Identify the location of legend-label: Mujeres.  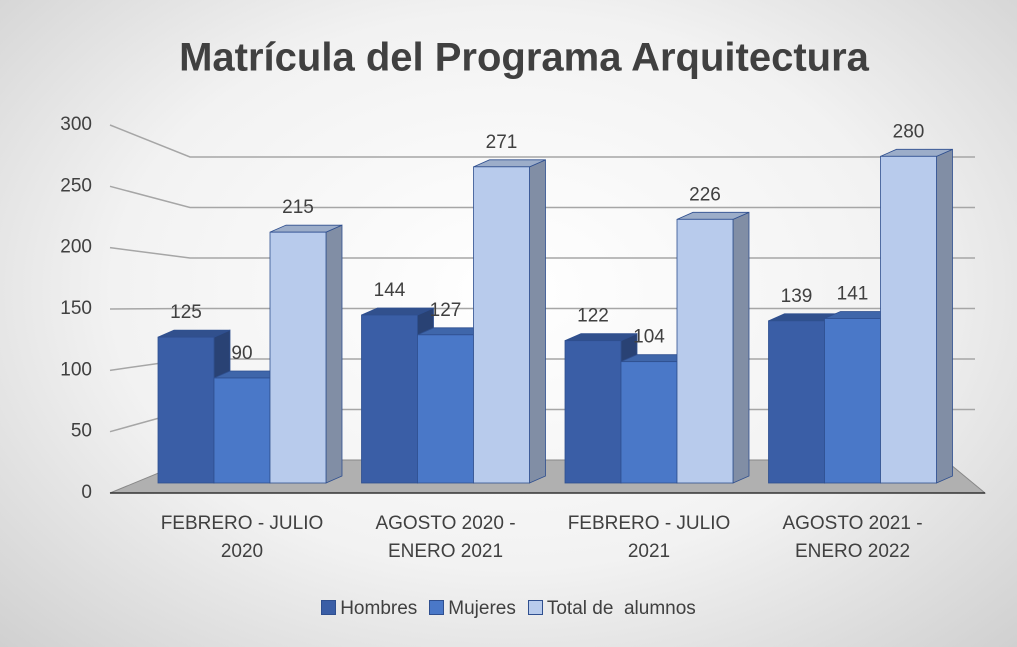
(482, 608).